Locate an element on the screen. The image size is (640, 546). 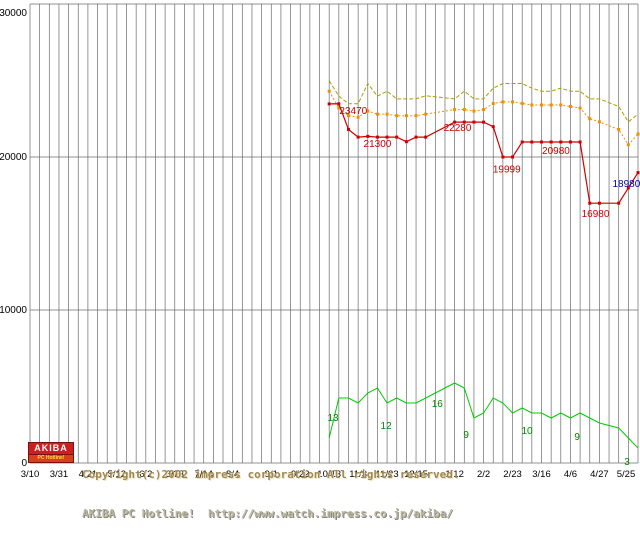
x-tick-label: 3/16 is located at coordinates (541, 474).